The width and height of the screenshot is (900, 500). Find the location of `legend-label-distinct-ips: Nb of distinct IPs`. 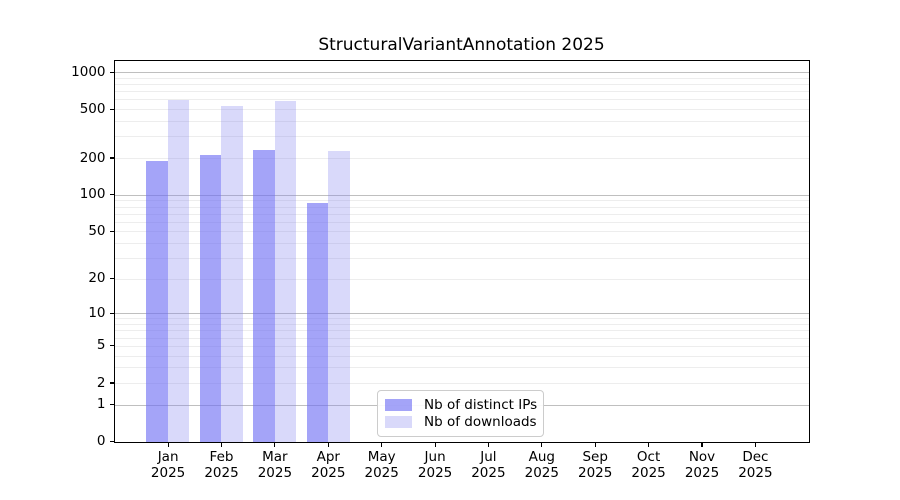

legend-label-distinct-ips: Nb of distinct IPs is located at coordinates (481, 405).